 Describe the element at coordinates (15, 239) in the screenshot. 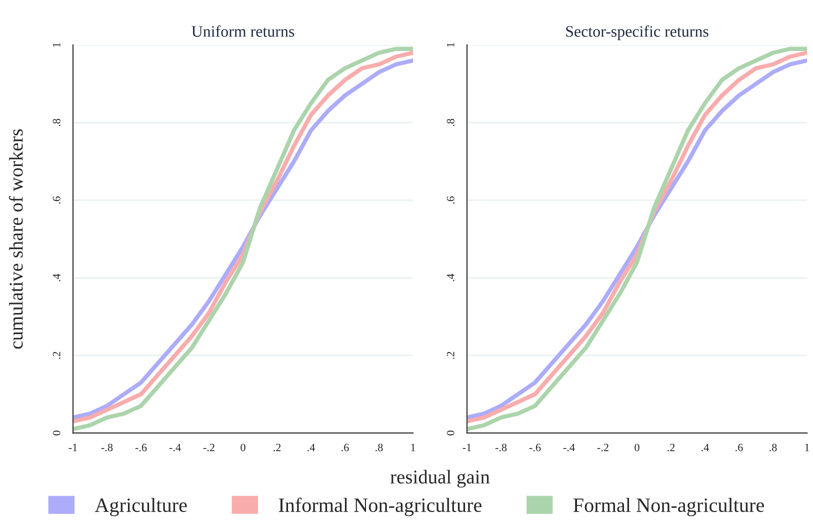

I see `y-axis-title: cumulative share of workers` at that location.